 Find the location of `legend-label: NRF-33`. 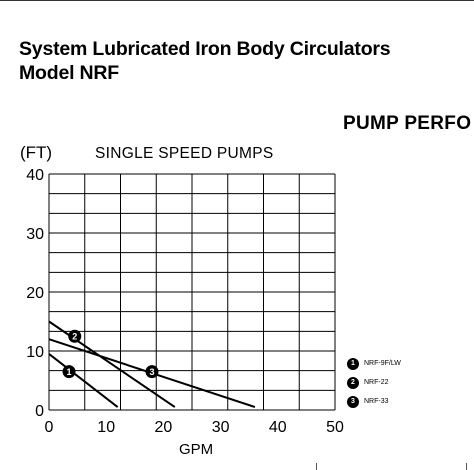

legend-label: NRF-33 is located at coordinates (376, 401).